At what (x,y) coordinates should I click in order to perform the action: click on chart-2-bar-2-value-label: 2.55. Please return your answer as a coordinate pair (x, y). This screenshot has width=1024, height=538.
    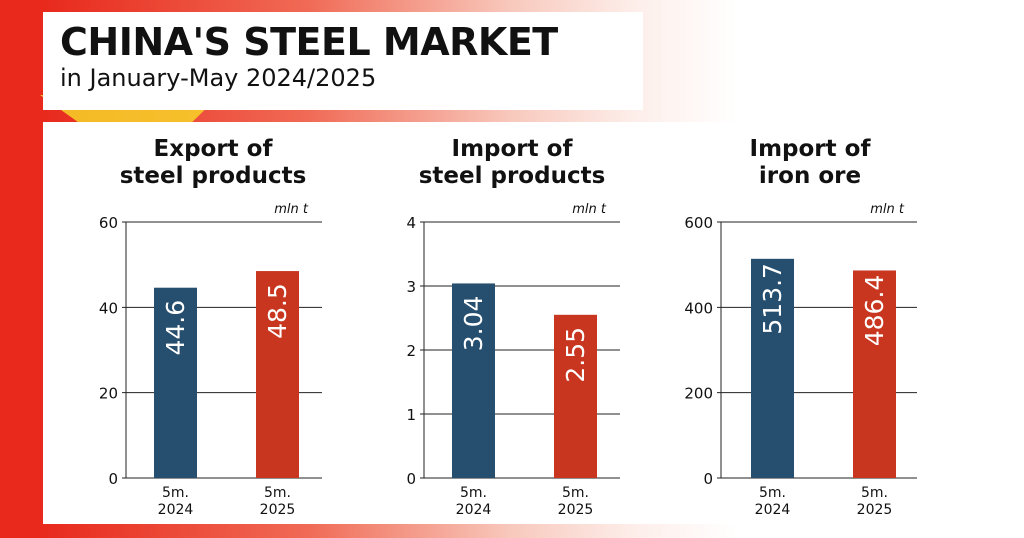
    Looking at the image, I should click on (575, 355).